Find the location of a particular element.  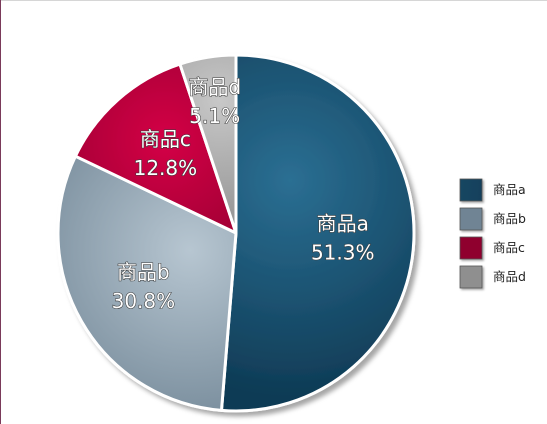

slice-category-label-商品c: 商品c is located at coordinates (165, 139).